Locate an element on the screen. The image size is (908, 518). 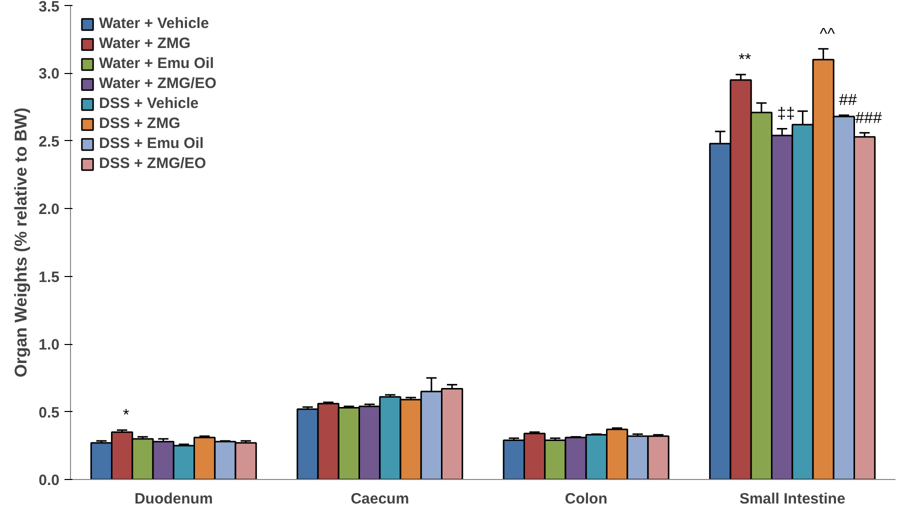
data-label: ‡‡ is located at coordinates (786, 114).